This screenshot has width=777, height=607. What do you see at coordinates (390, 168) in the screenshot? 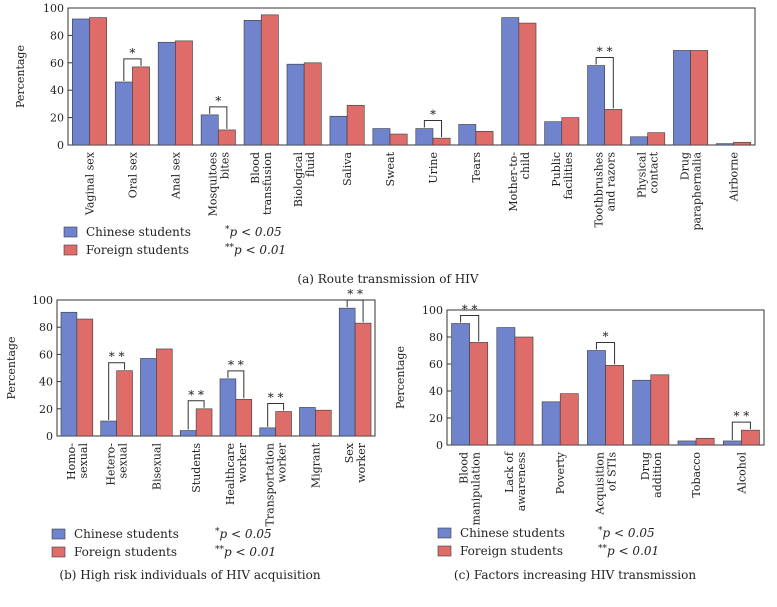
I see `category-label: Sweat` at bounding box center [390, 168].